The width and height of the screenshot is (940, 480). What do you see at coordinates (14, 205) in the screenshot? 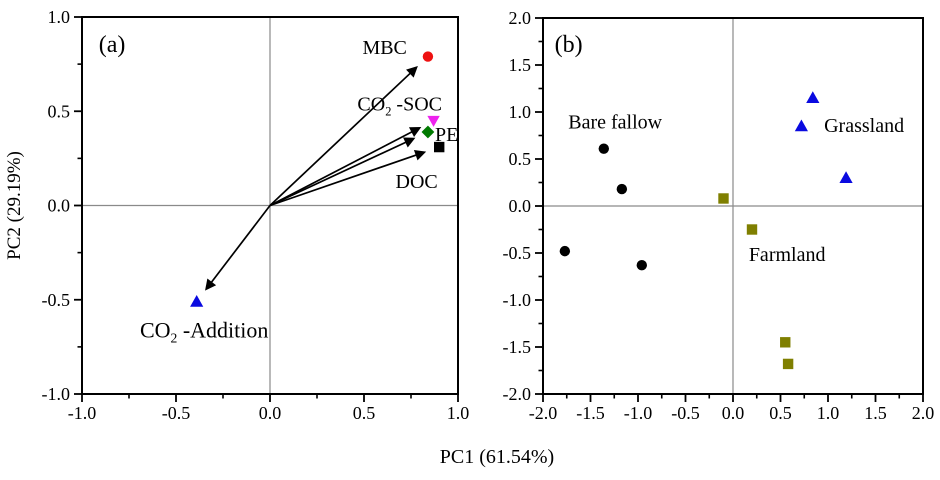
I see `y-axis-label: PC2 (29.19%)` at bounding box center [14, 205].